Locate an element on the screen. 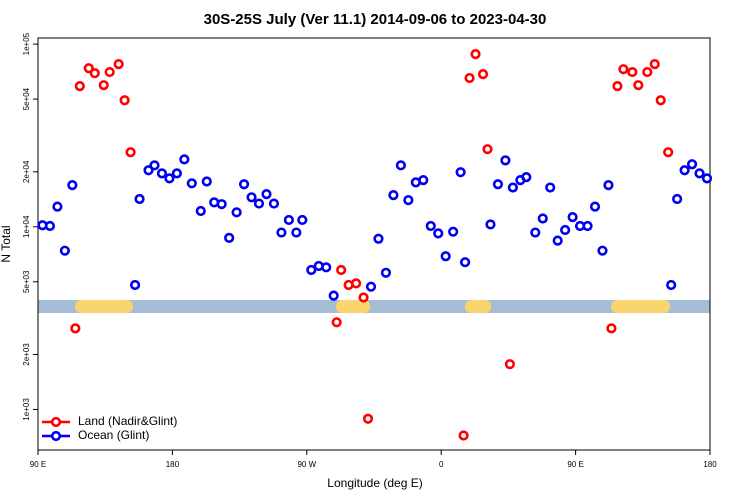 The width and height of the screenshot is (750, 500). y-tick-label: 2e+03 is located at coordinates (26, 354).